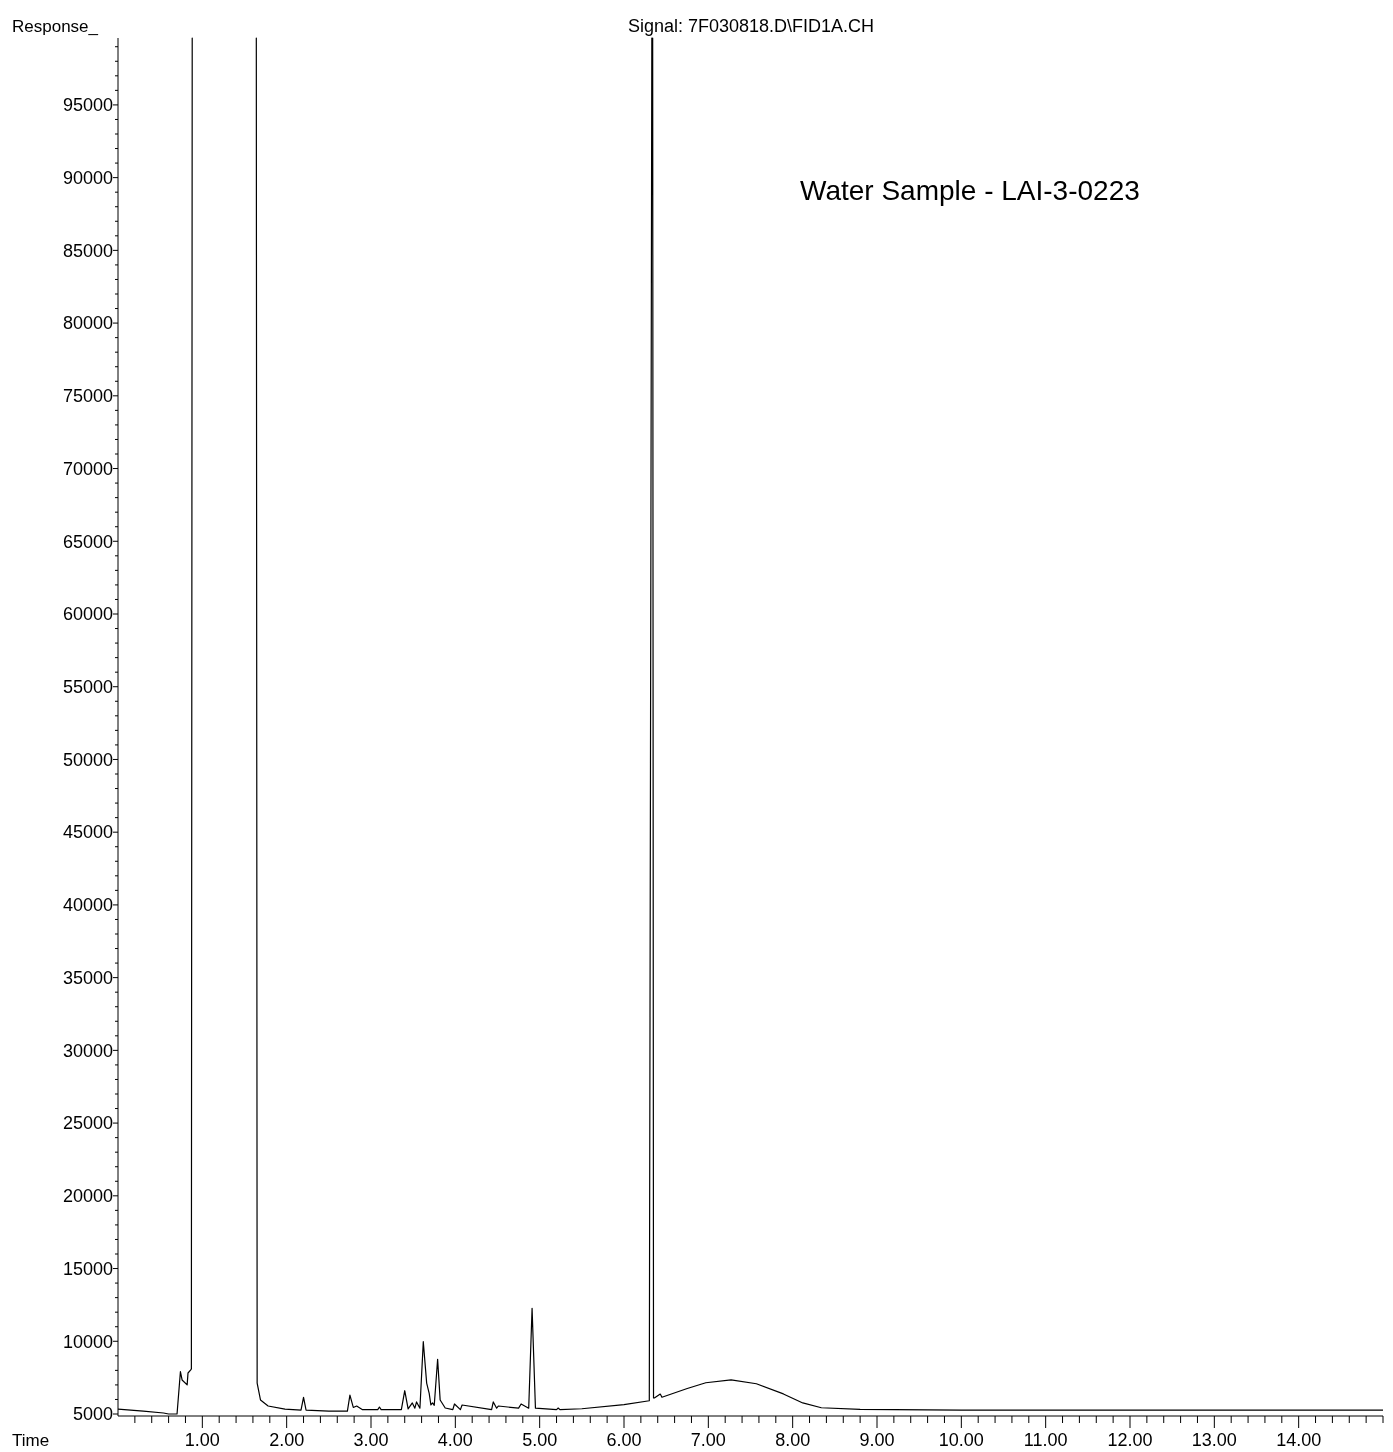 The image size is (1393, 1452). I want to click on y-tick-label: 95000, so click(87, 105).